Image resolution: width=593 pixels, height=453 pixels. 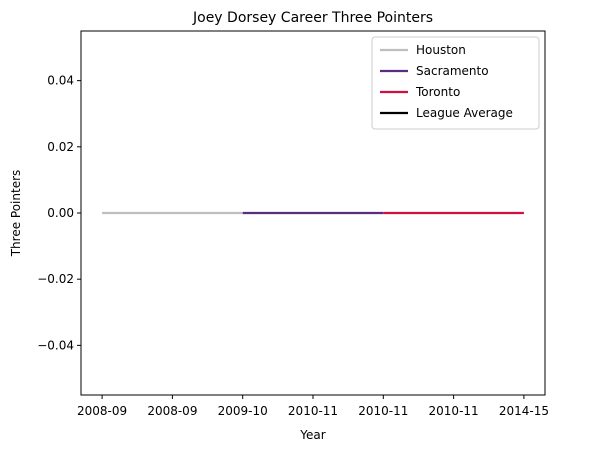 I want to click on legend-box, so click(x=455, y=83).